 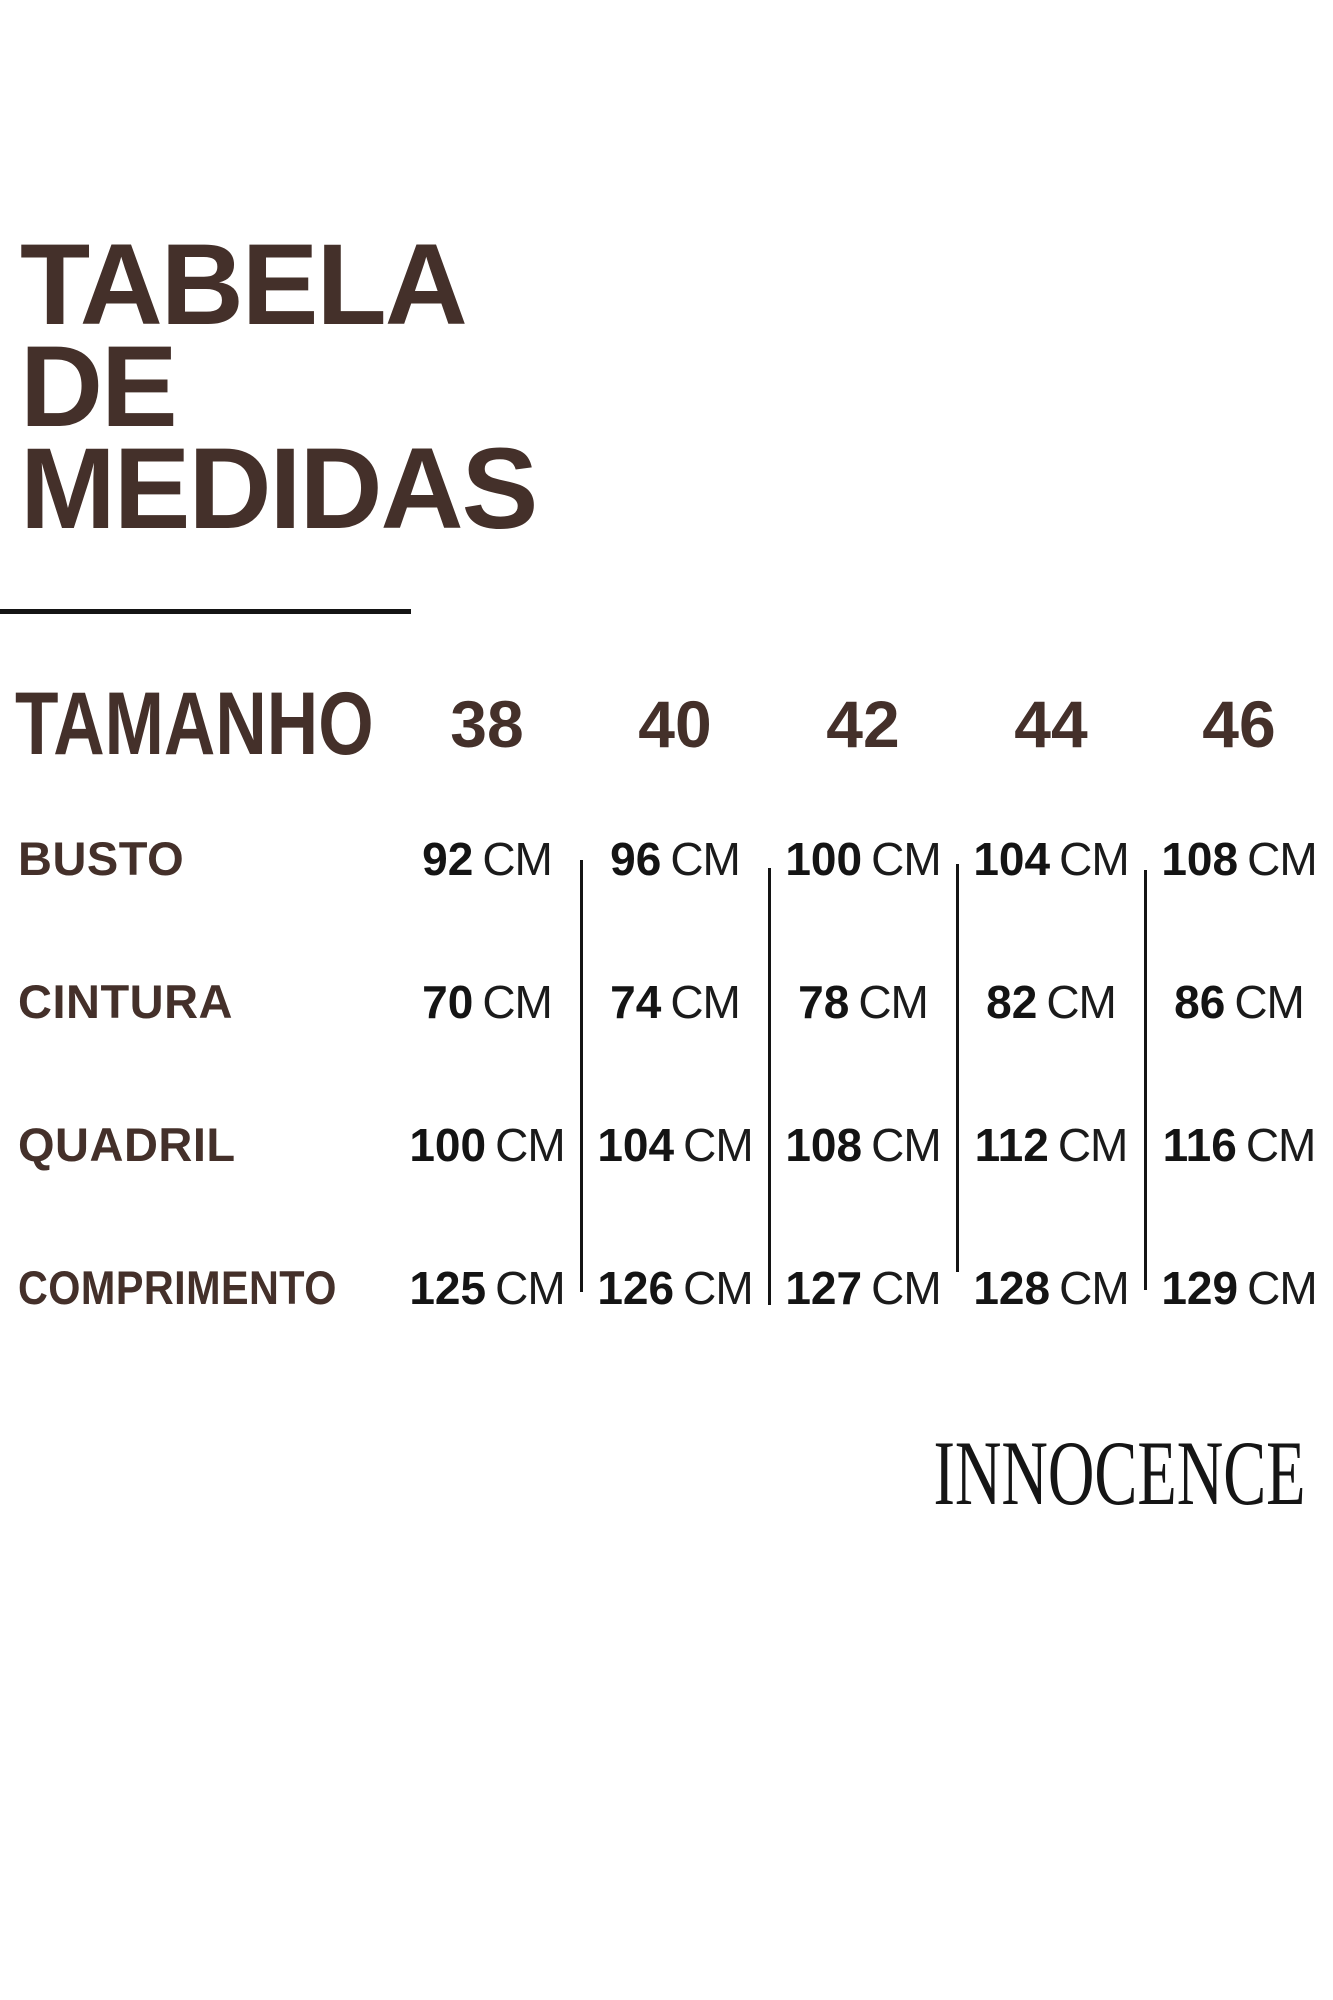 I want to click on measurement-cell-comprimento-46: 129 CM, so click(x=1239, y=1287).